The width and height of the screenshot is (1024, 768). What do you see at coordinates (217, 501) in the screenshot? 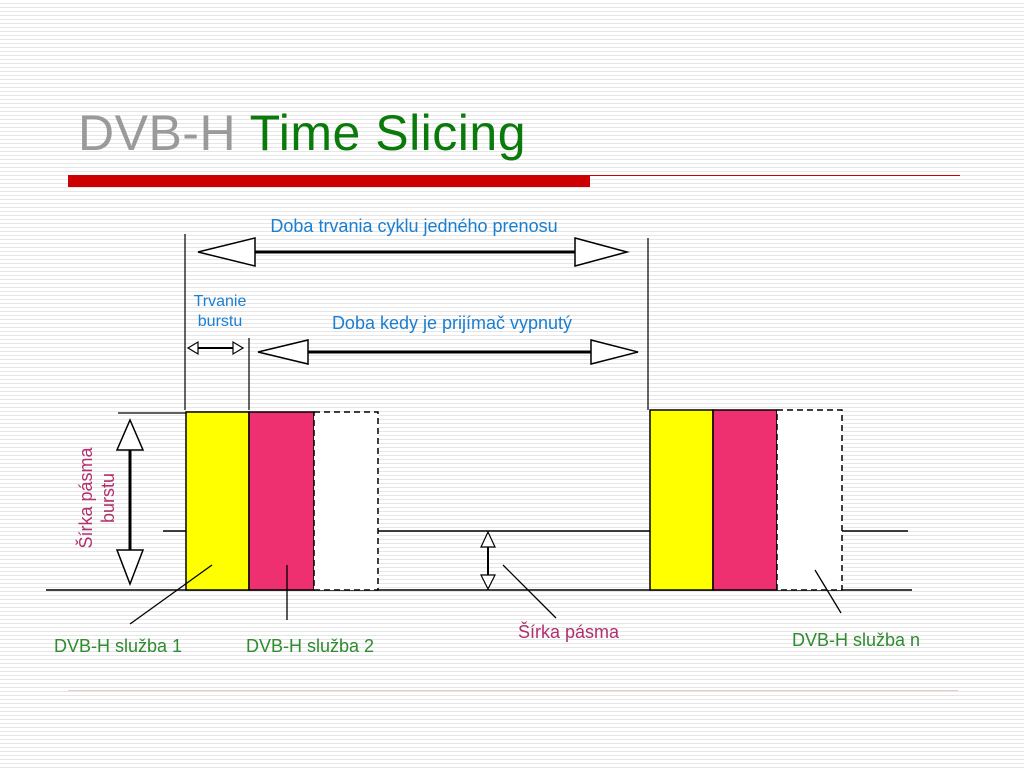
I see `burst1-service1-block` at bounding box center [217, 501].